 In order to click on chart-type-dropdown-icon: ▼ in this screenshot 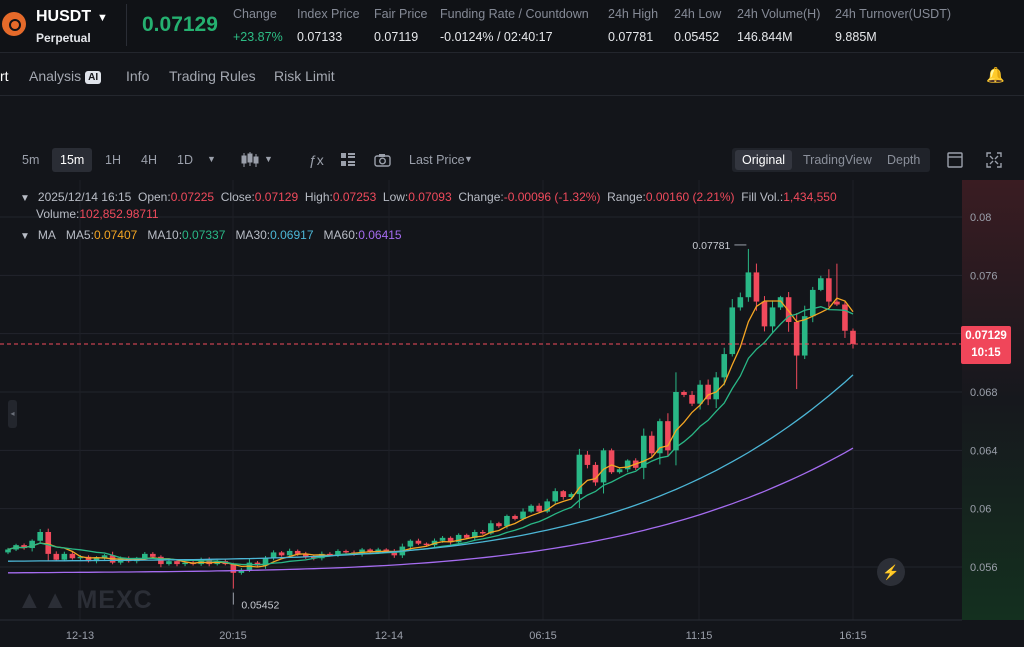, I will do `click(268, 159)`.